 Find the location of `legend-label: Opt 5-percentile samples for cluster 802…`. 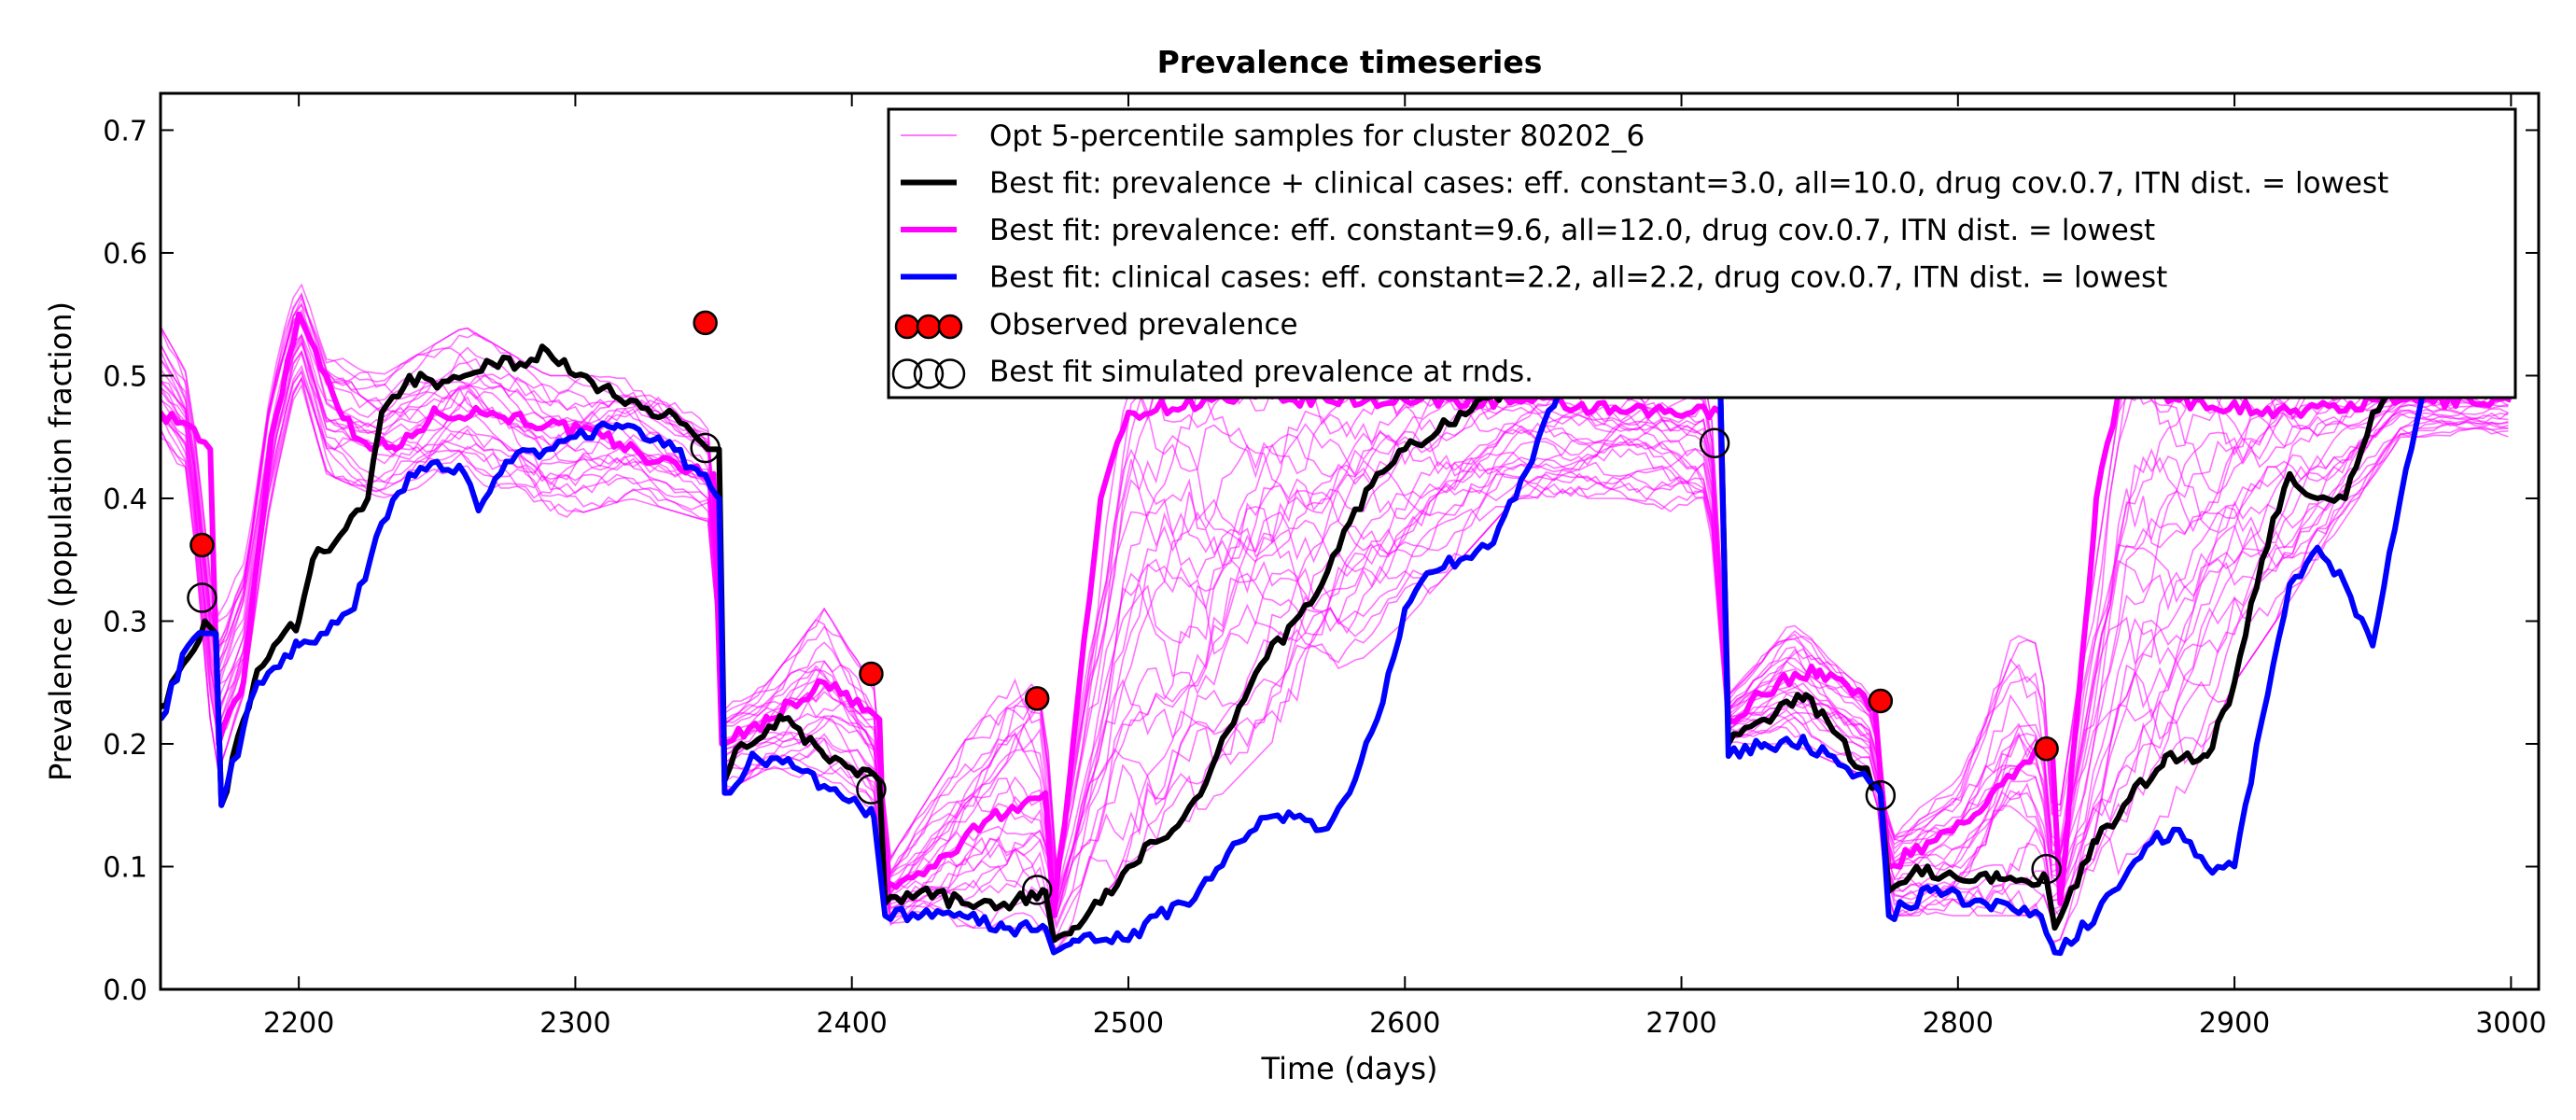

legend-label: Opt 5-percentile samples for cluster 802… is located at coordinates (1317, 136).